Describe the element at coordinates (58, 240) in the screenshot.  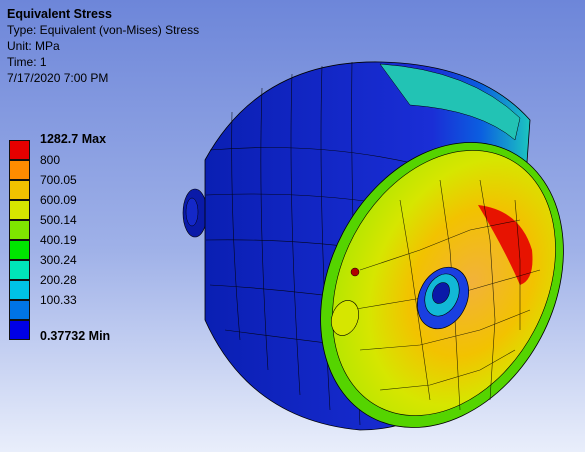
I see `legend-level-label: 400.19` at that location.